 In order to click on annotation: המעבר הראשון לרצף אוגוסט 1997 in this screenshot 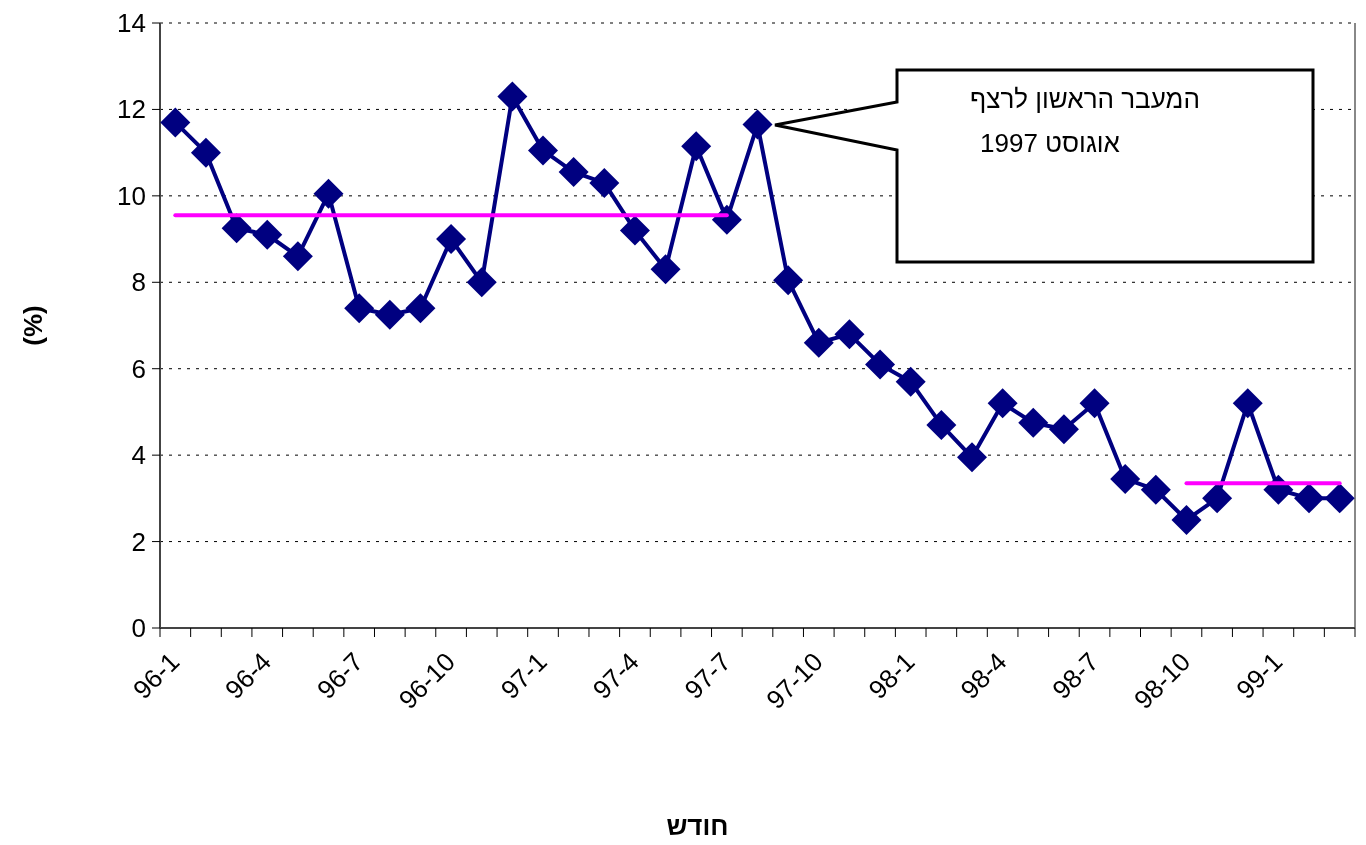, I will do `click(1085, 121)`.